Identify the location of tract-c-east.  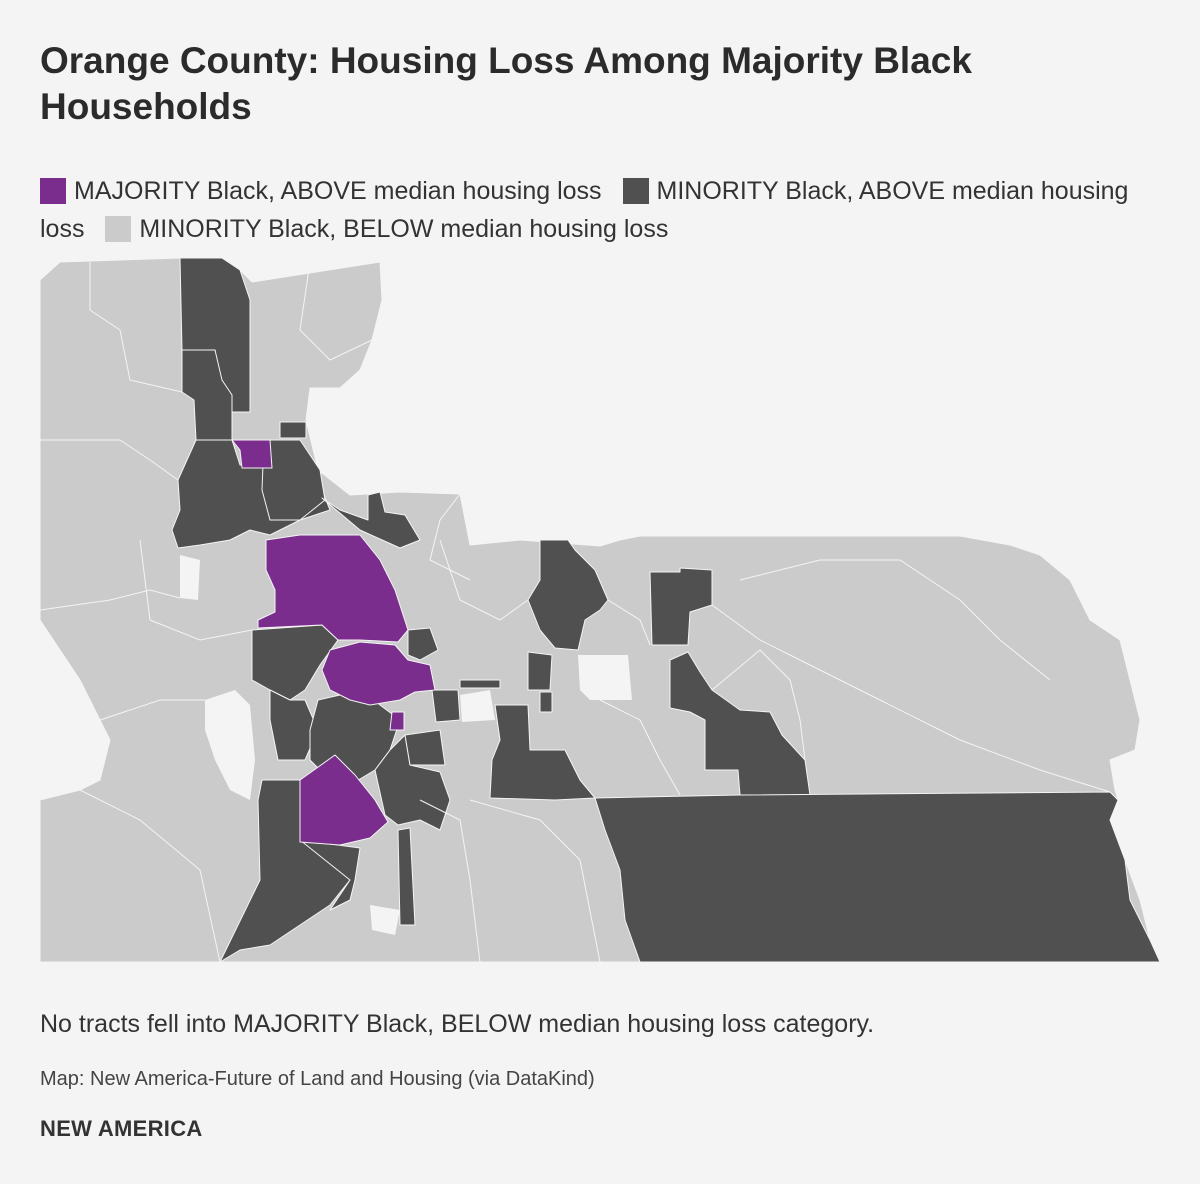
(423, 644).